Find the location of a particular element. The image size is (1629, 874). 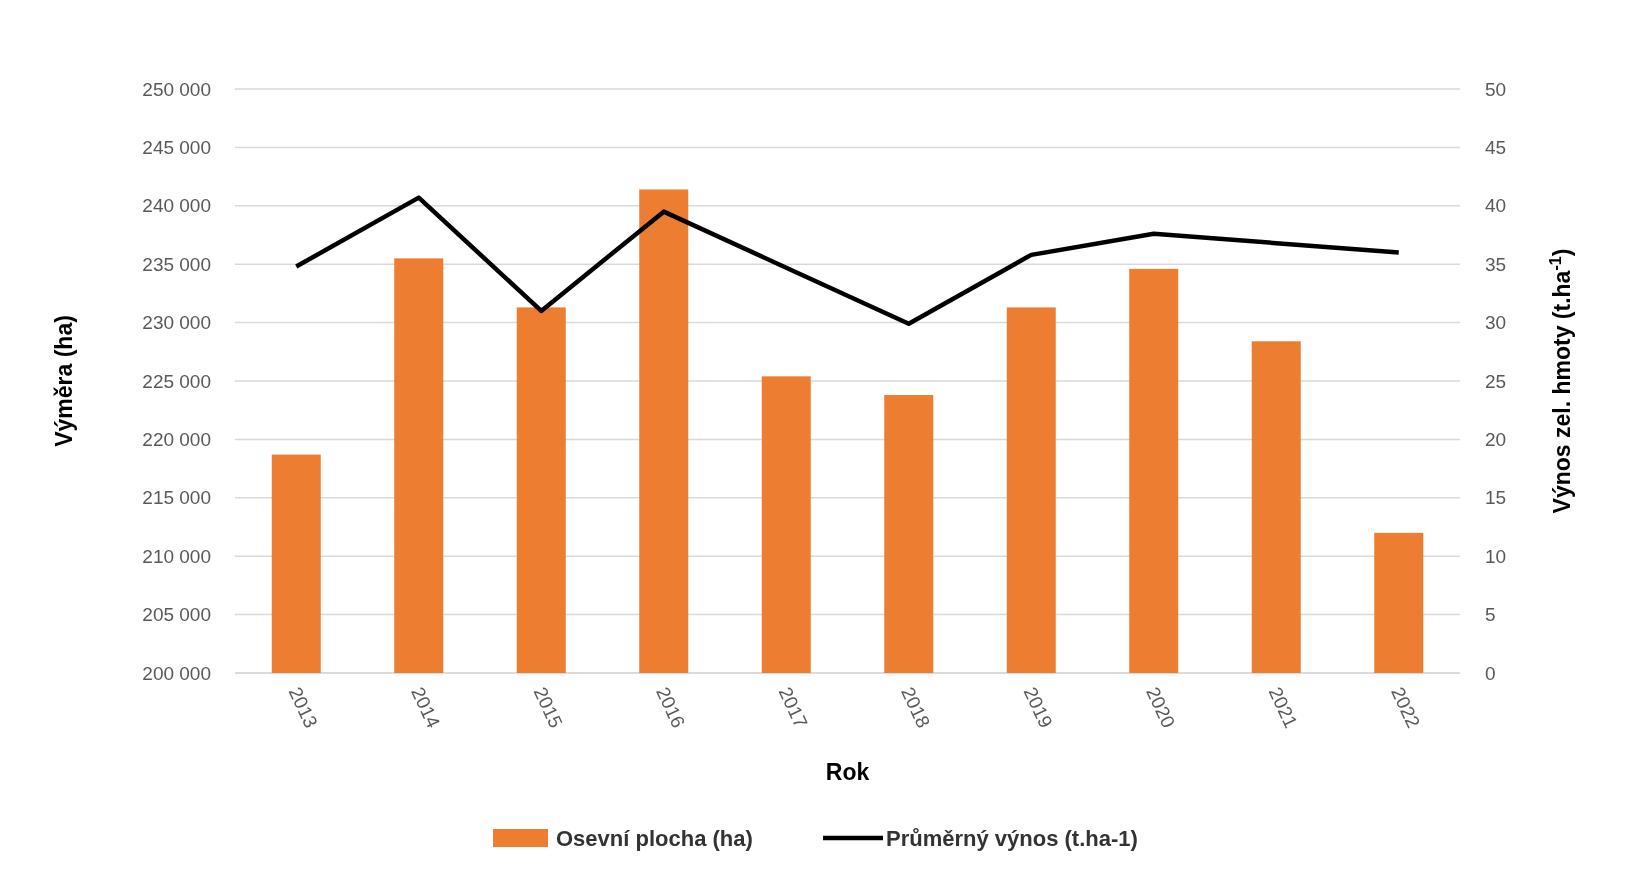

x-tick-label: 2014 is located at coordinates (426, 707).